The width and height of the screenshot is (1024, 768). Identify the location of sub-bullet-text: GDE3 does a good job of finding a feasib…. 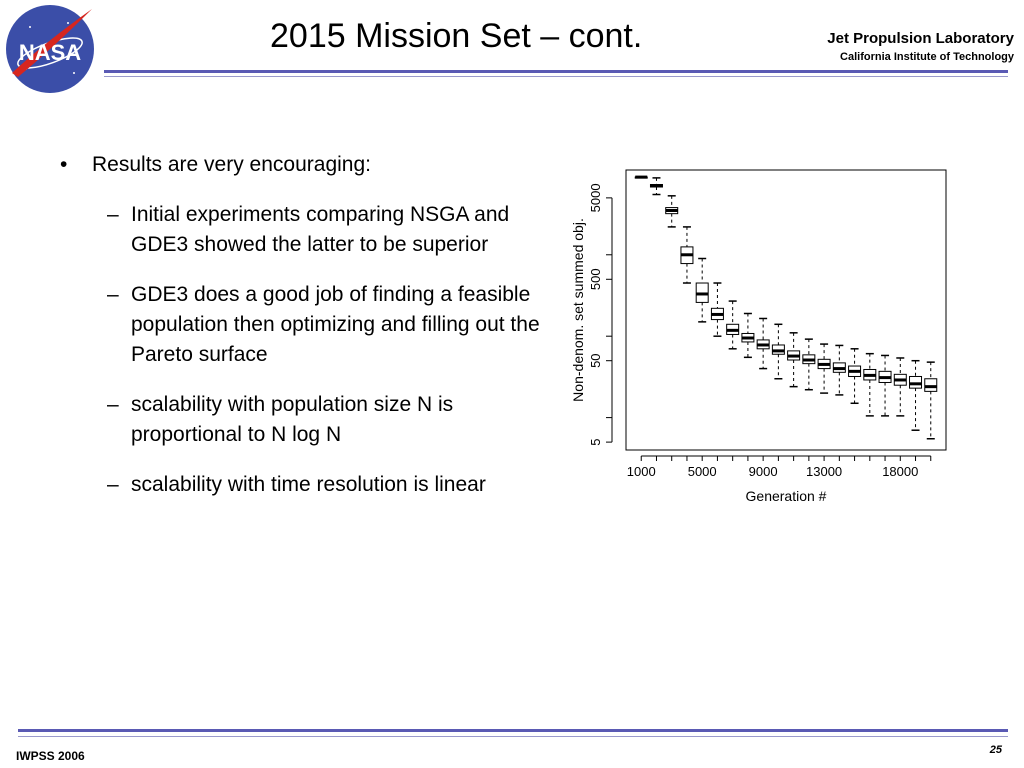
(335, 324).